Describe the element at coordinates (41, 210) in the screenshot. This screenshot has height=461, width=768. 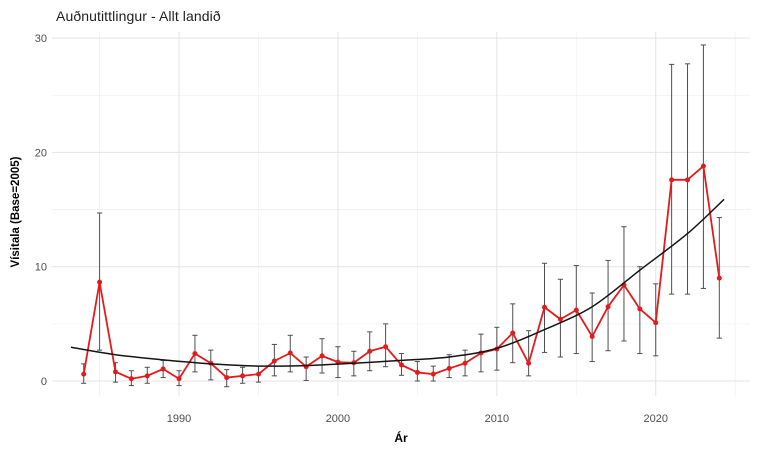
I see `y-tick-labels: 0 10 20 30` at that location.